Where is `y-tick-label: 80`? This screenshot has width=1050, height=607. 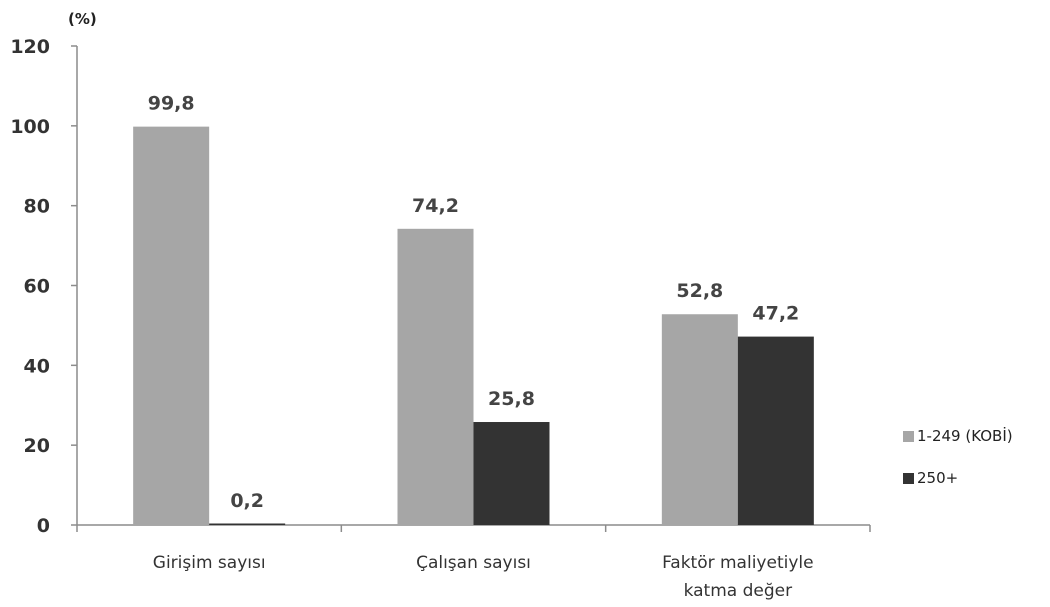 y-tick-label: 80 is located at coordinates (37, 207).